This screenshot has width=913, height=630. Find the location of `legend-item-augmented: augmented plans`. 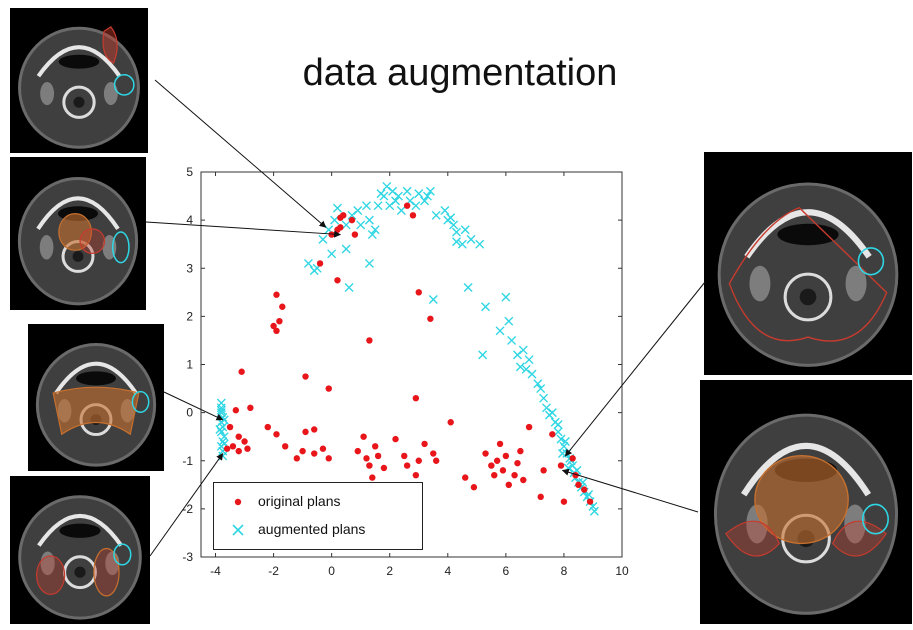

legend-item-augmented: augmented plans is located at coordinates (318, 530).